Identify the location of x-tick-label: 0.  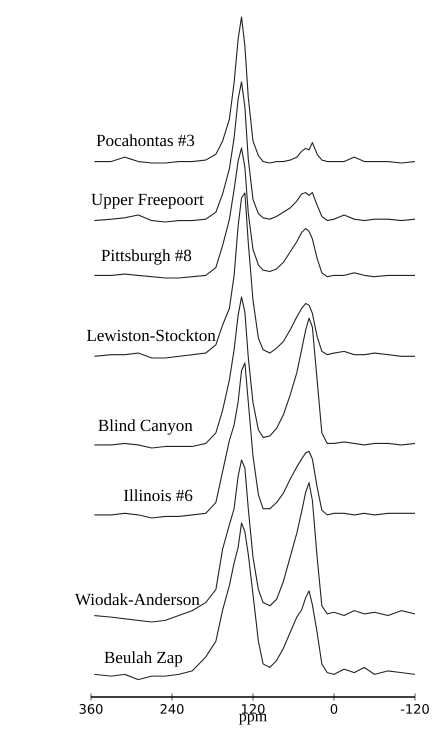
(334, 709).